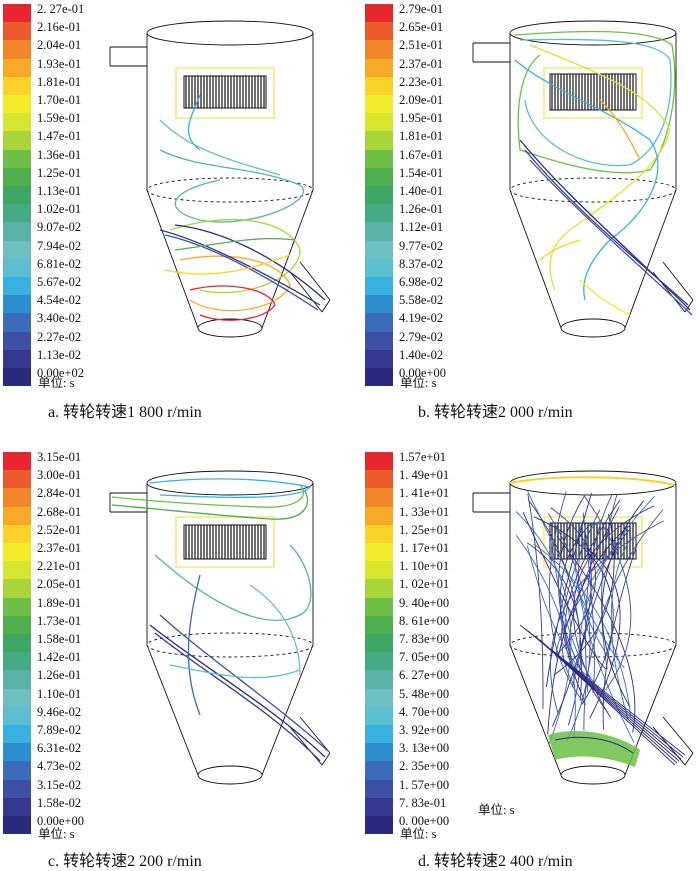 The image size is (700, 871). Describe the element at coordinates (60, 373) in the screenshot. I see `colorbar-tick-label: 0.00e+02` at that location.